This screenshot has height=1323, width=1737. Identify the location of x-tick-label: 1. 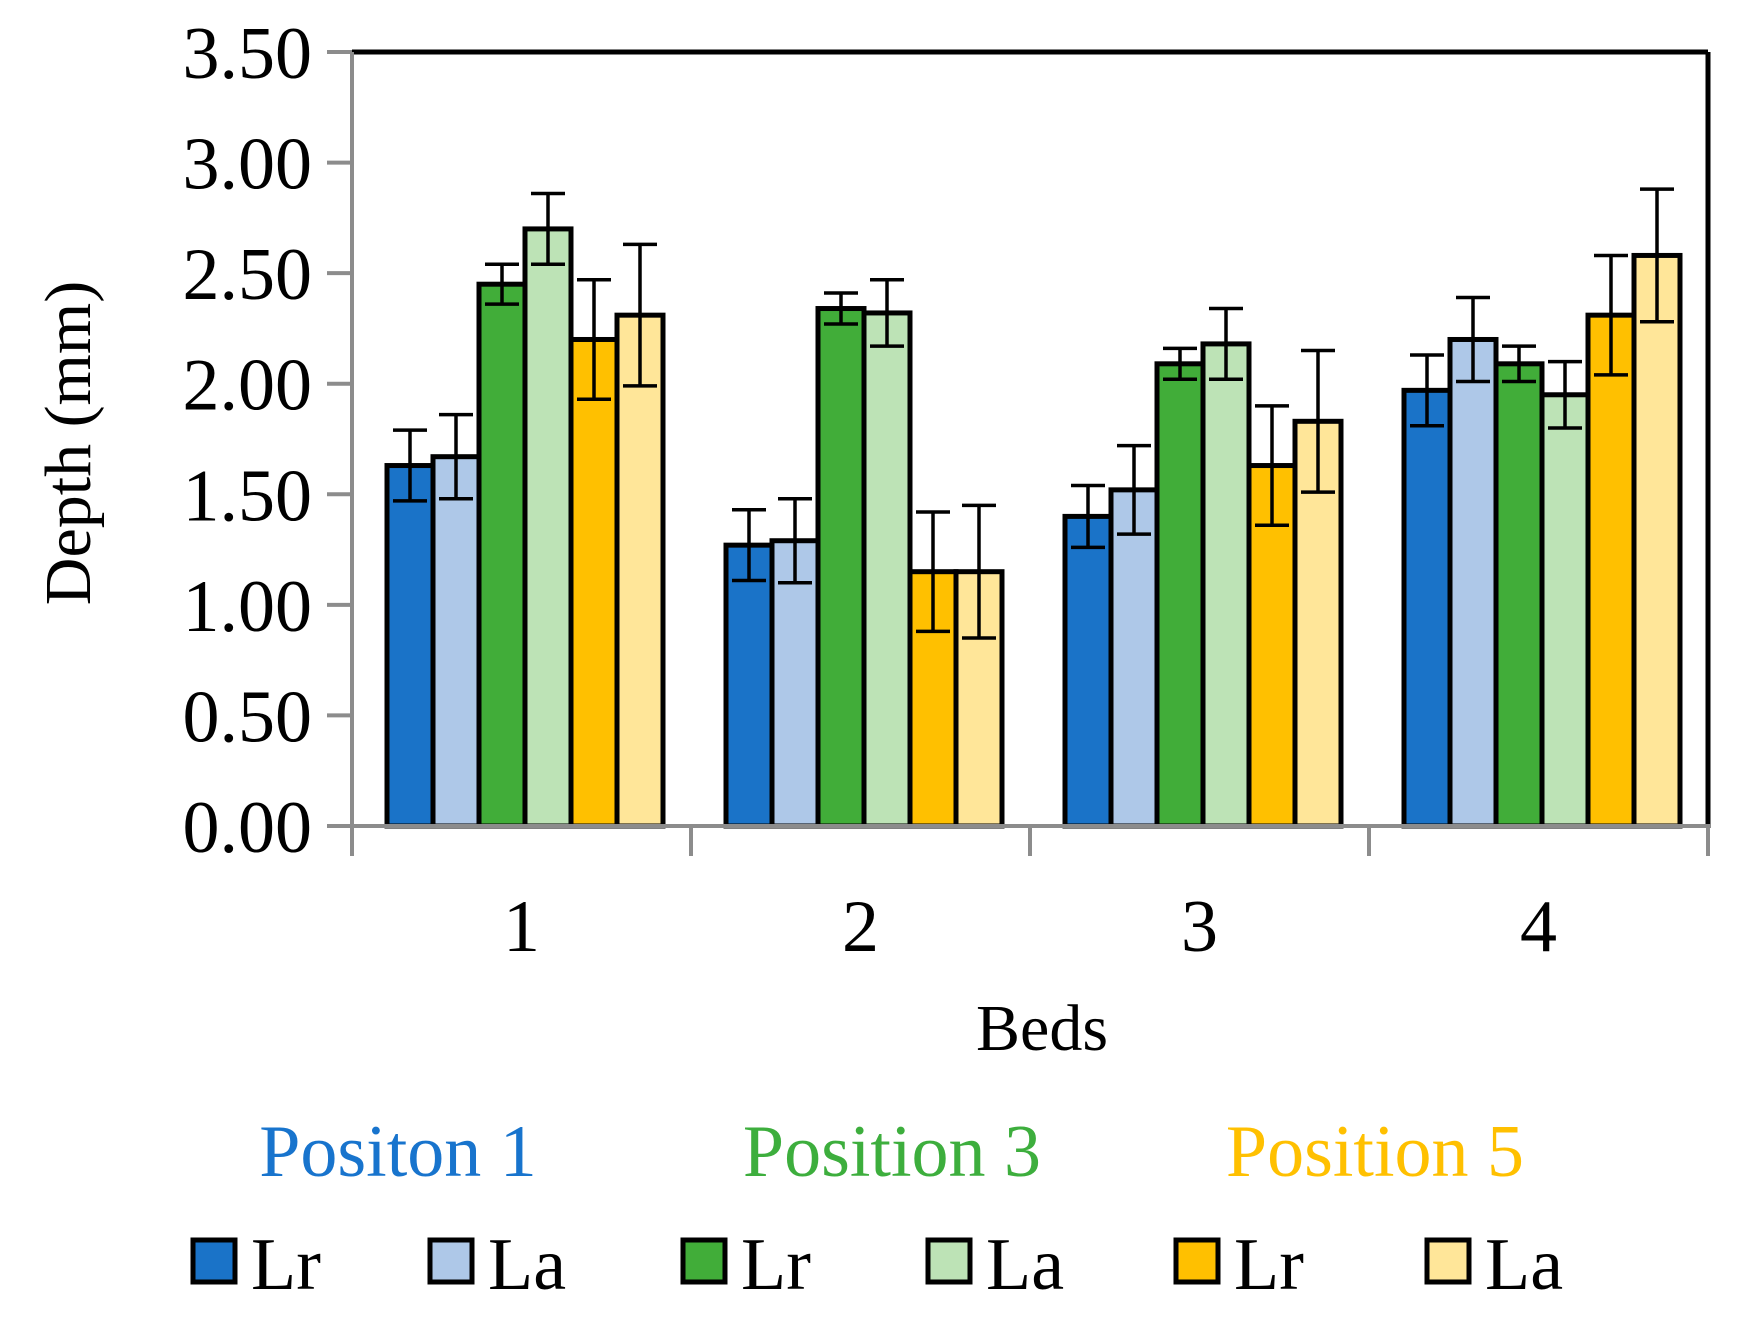
(521, 927).